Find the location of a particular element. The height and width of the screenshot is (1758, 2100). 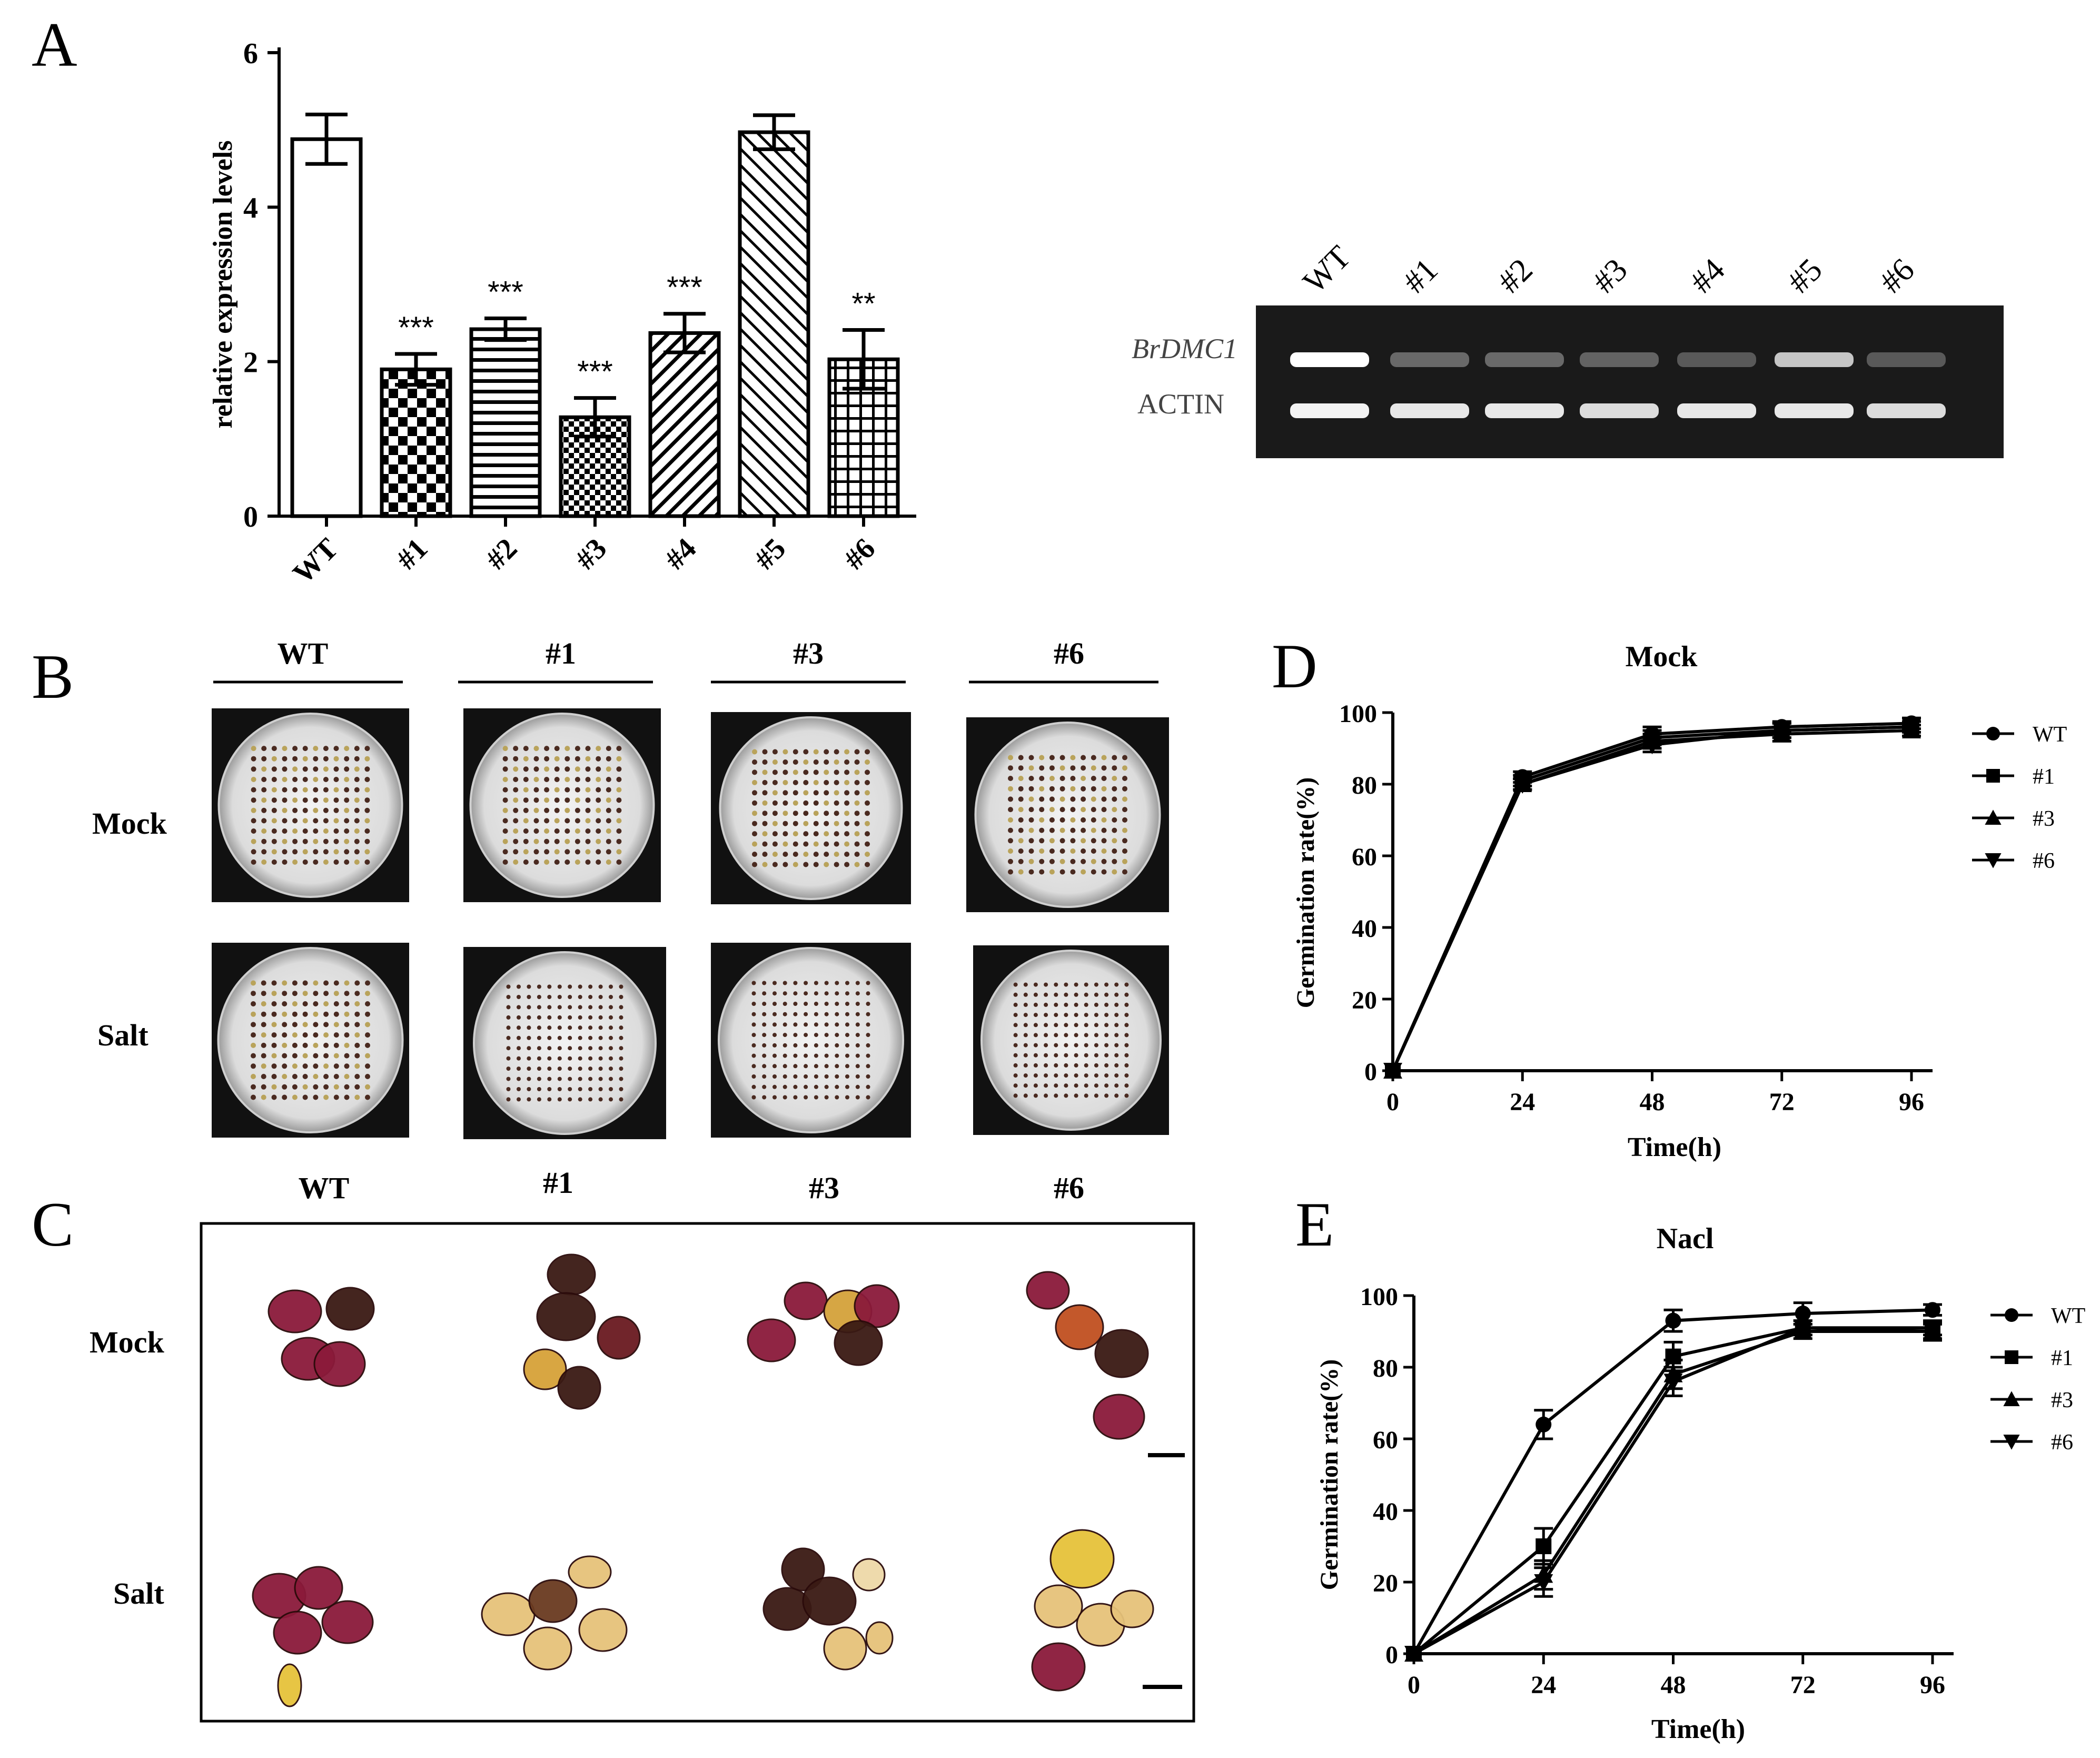

gel-image: WT #1 #2 #3 #4 #5 #6 BrDMC1 ACTIN is located at coordinates (1568, 348).